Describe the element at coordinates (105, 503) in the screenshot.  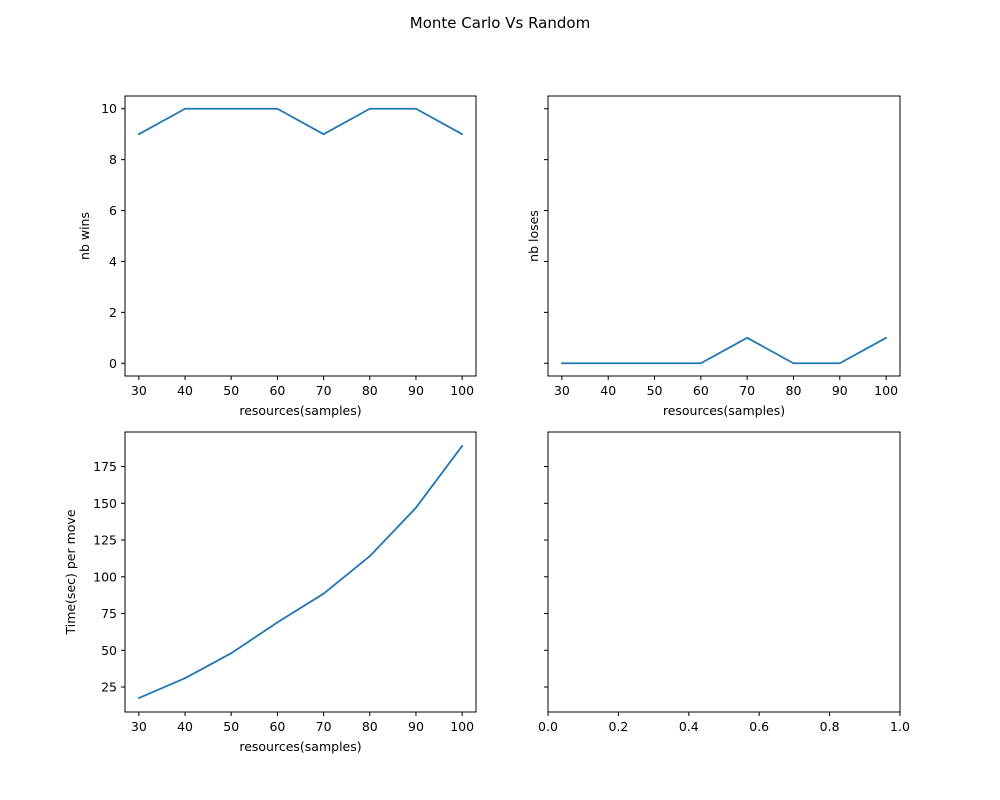
I see `y-tick-label: 150` at that location.